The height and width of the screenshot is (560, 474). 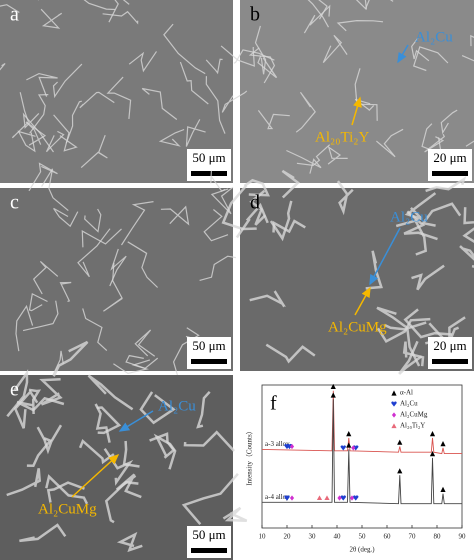 What do you see at coordinates (463, 537) in the screenshot?
I see `x-tick-label: 90` at bounding box center [463, 537].